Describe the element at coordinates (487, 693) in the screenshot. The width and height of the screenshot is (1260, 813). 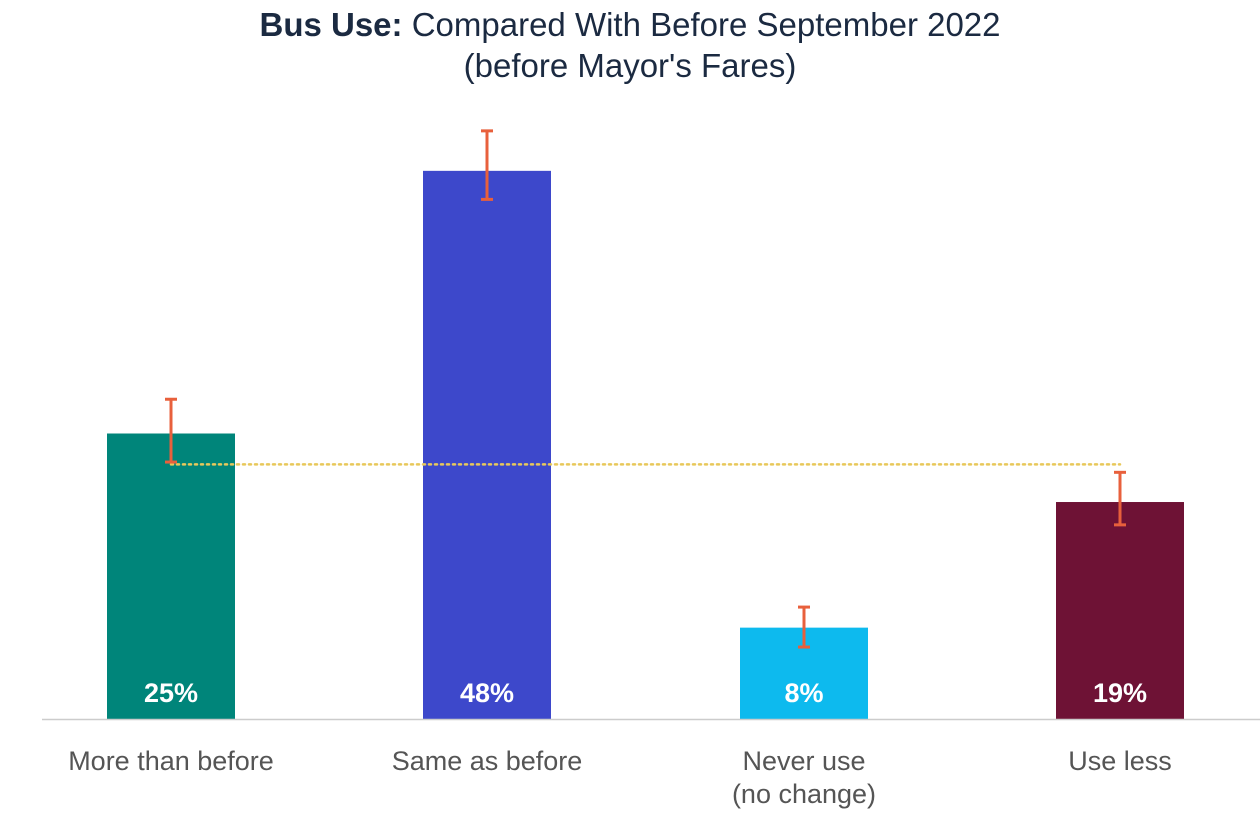
I see `data-label-2: 48%` at that location.